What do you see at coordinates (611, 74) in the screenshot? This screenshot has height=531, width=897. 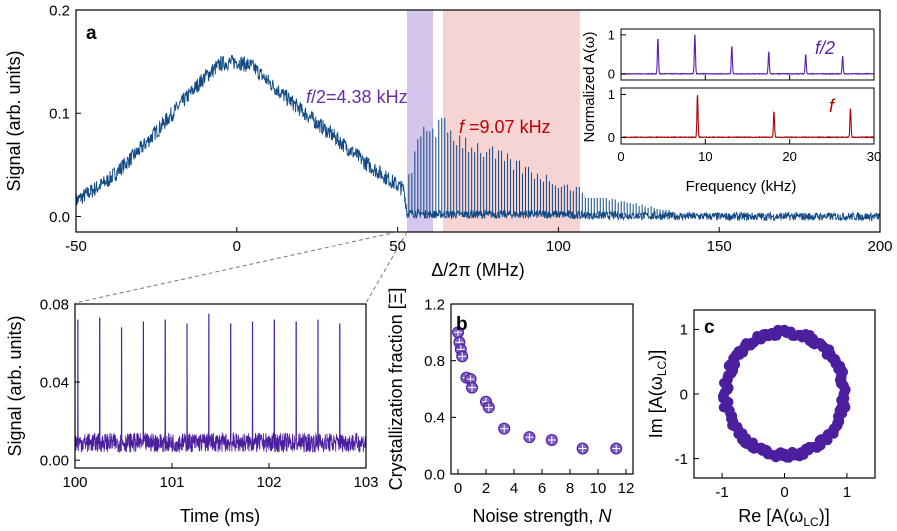 I see `inset-top-y-tick-label: 0` at bounding box center [611, 74].